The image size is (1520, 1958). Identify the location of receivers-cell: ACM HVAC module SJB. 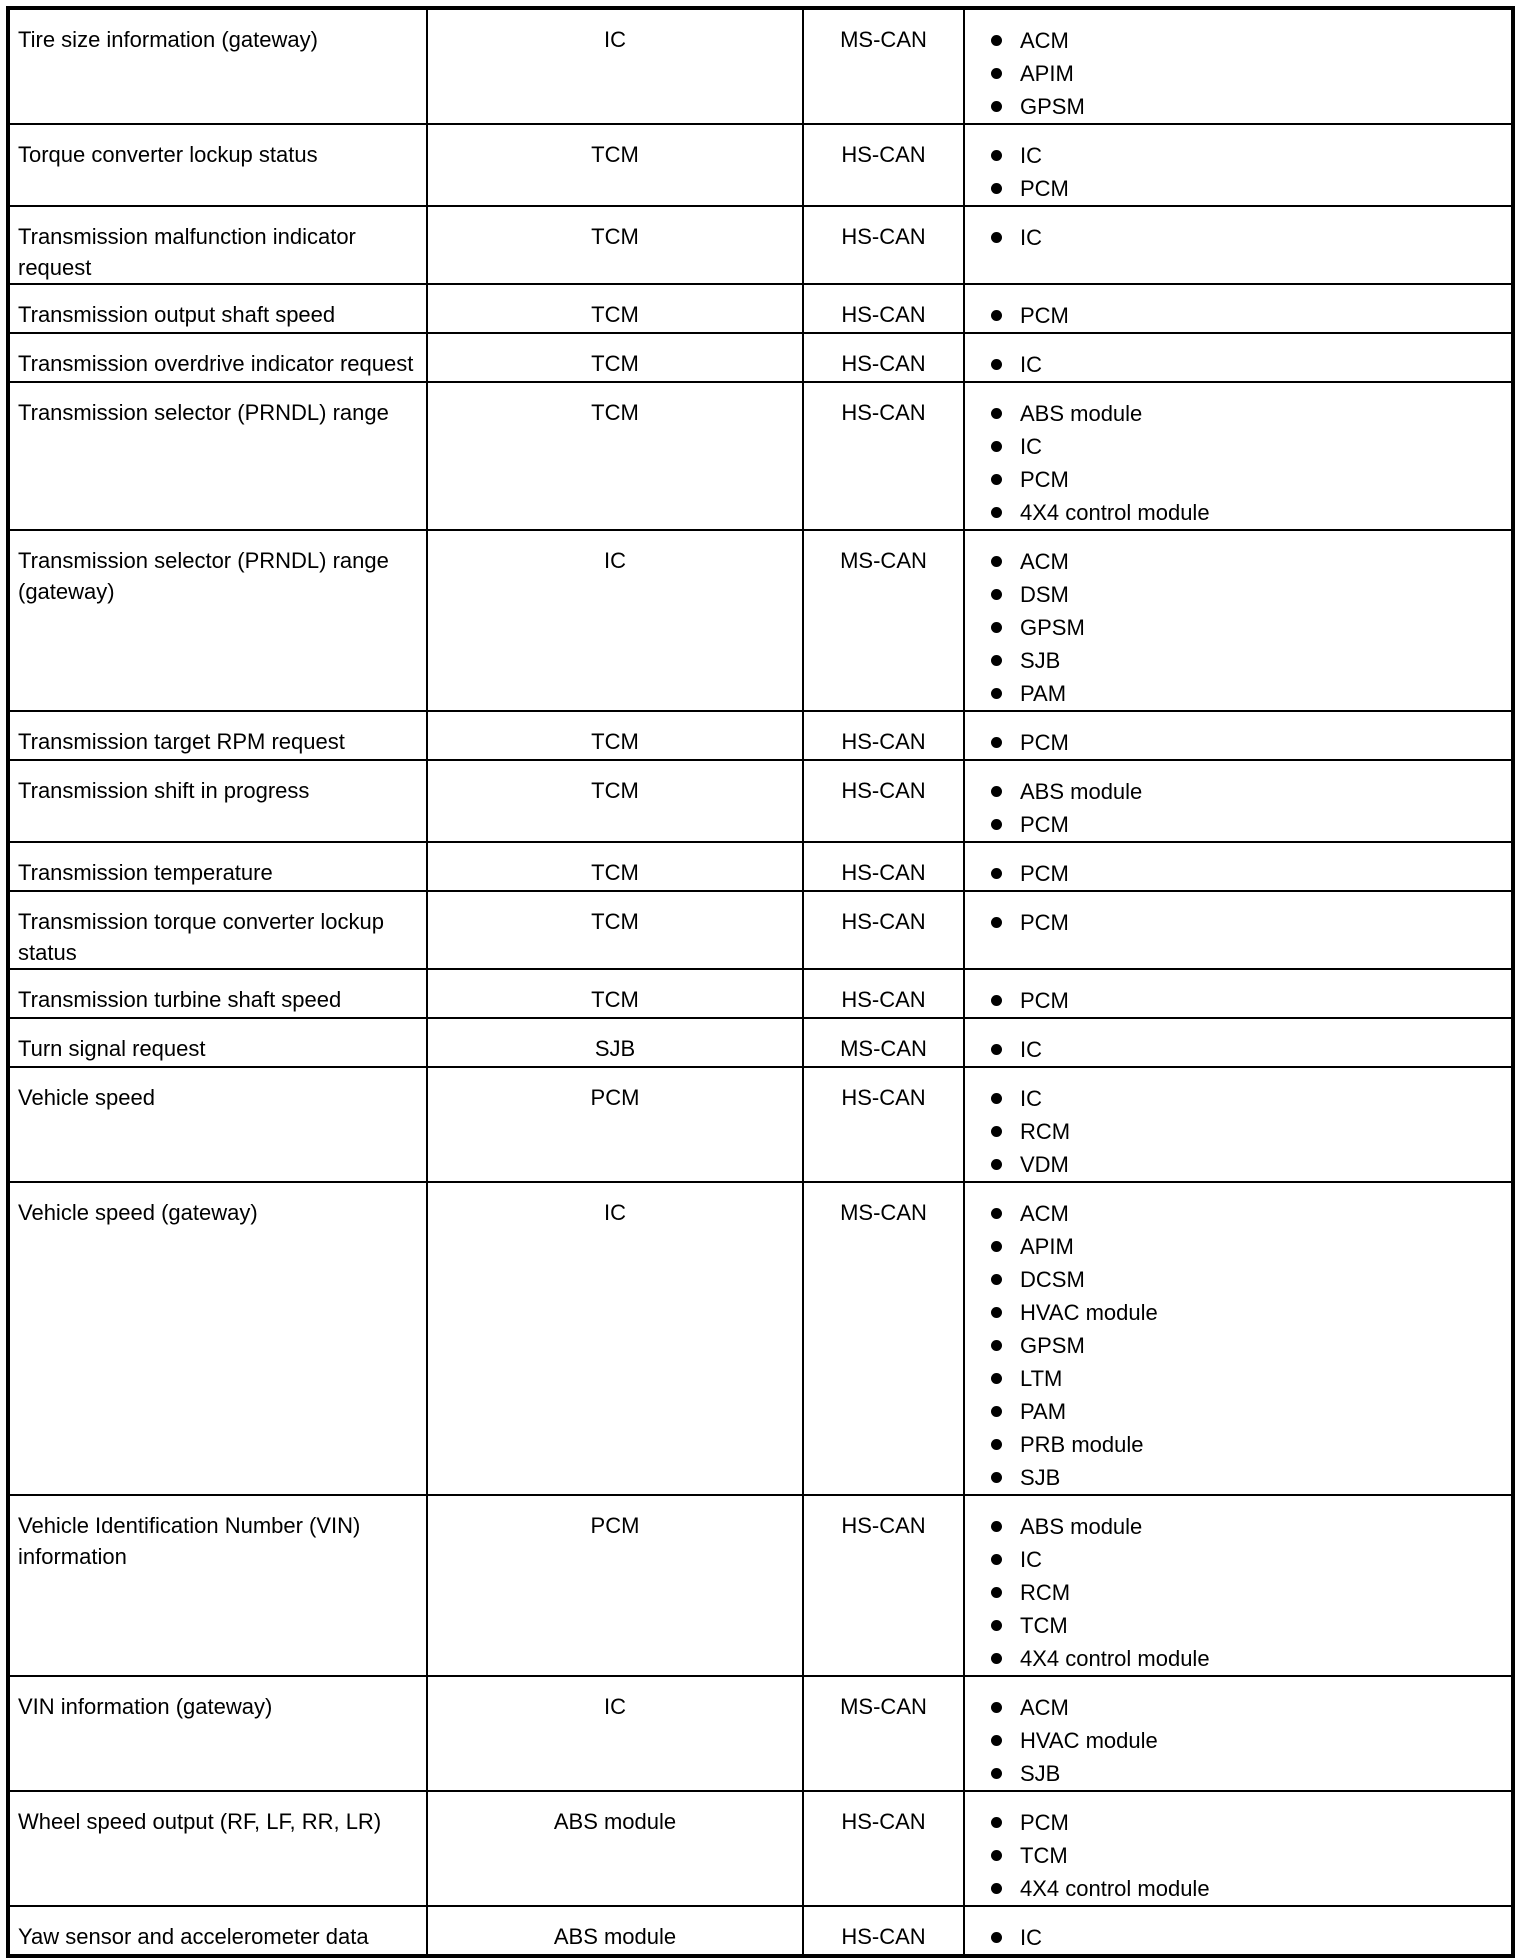
(1238, 1733).